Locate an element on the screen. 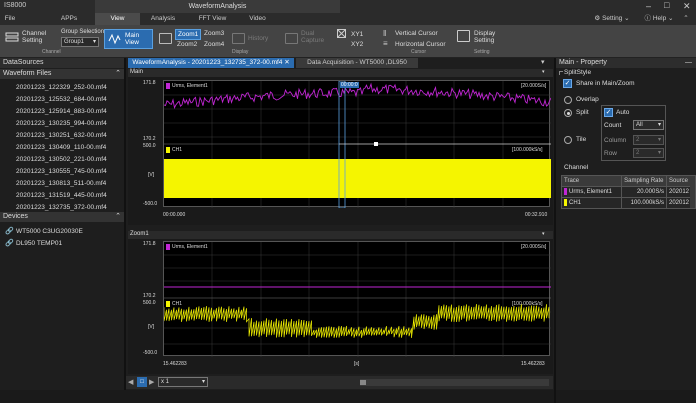  count-dropdown: All ▾ is located at coordinates (648, 125).